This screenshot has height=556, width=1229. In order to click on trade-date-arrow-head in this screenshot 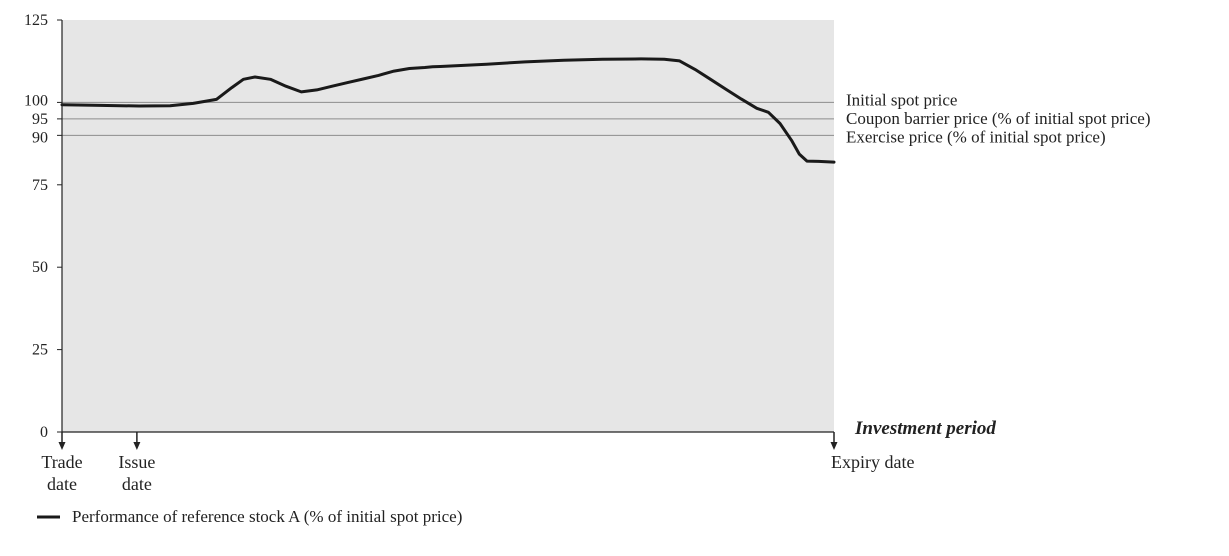, I will do `click(62, 446)`.